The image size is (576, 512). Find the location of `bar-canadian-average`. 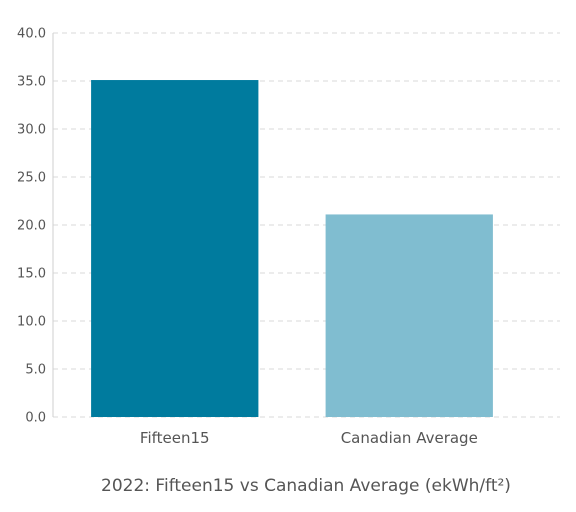

bar-canadian-average is located at coordinates (409, 315).